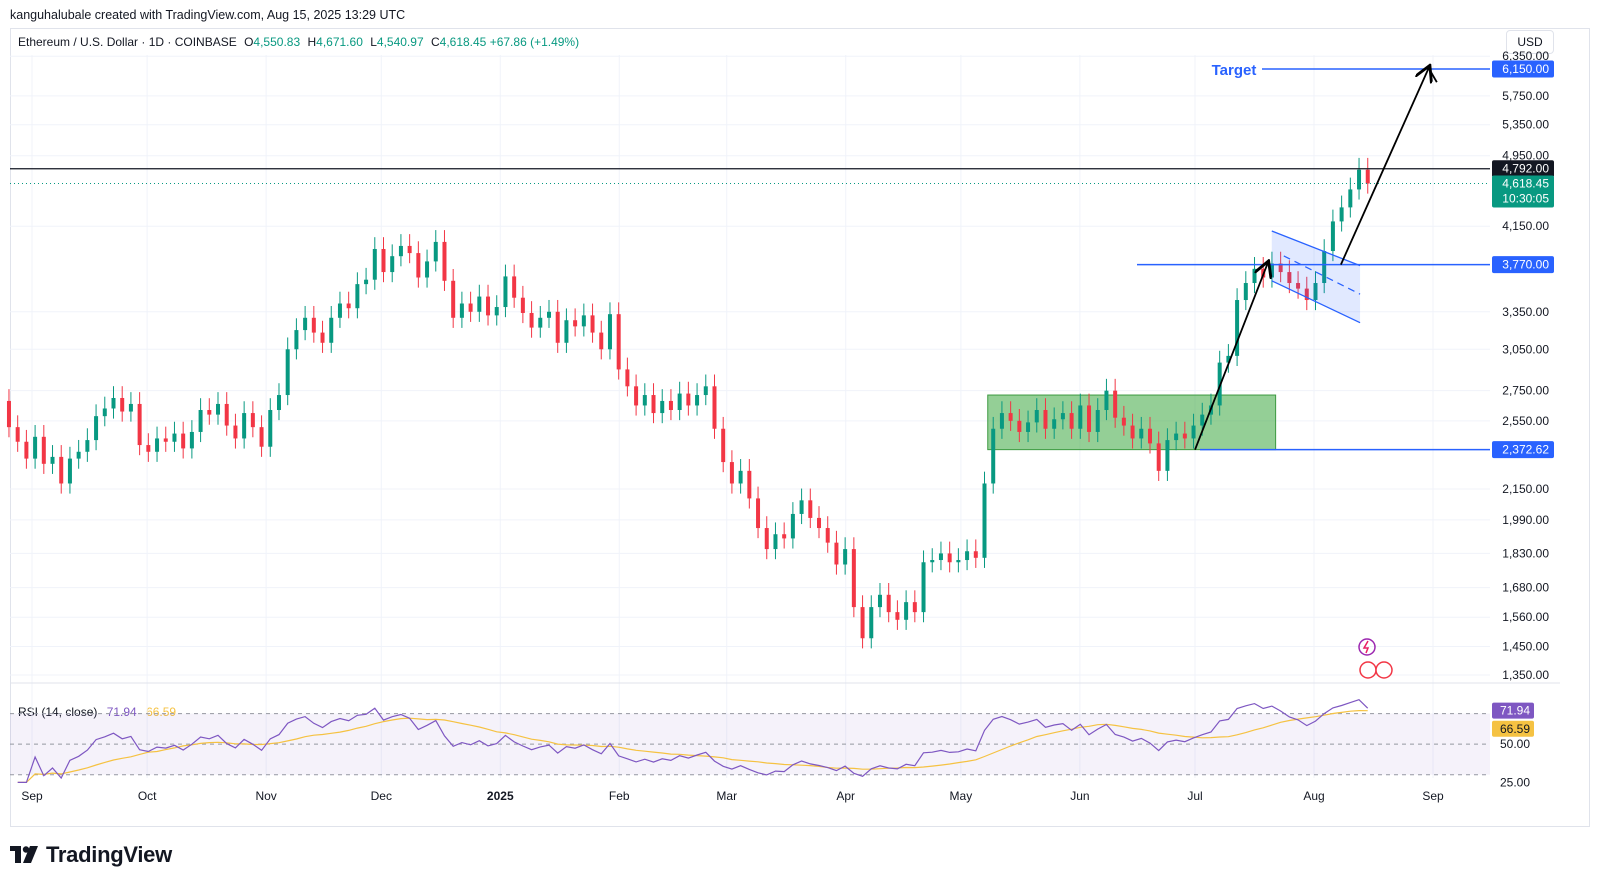 Image resolution: width=1600 pixels, height=884 pixels. What do you see at coordinates (435, 42) in the screenshot?
I see `close-label: C` at bounding box center [435, 42].